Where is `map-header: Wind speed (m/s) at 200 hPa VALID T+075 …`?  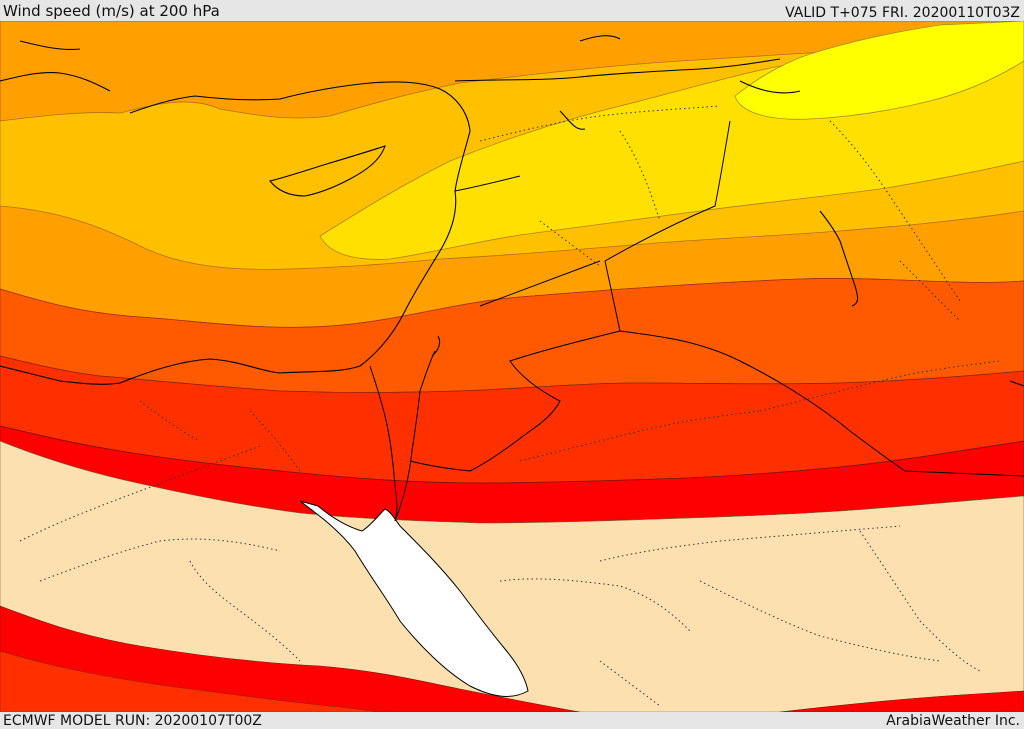 map-header: Wind speed (m/s) at 200 hPa VALID T+075 … is located at coordinates (512, 10).